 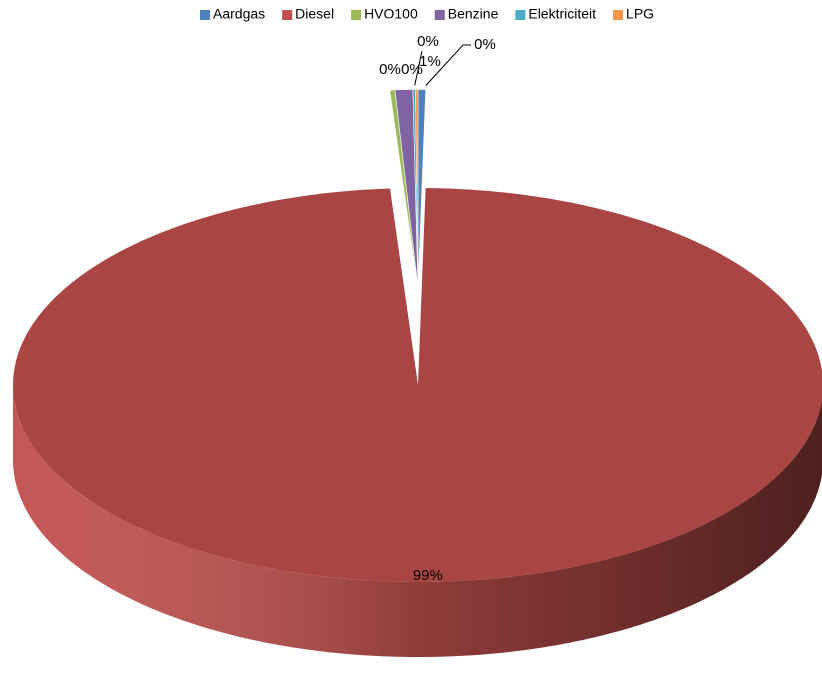 What do you see at coordinates (640, 14) in the screenshot?
I see `legend-label: LPG` at bounding box center [640, 14].